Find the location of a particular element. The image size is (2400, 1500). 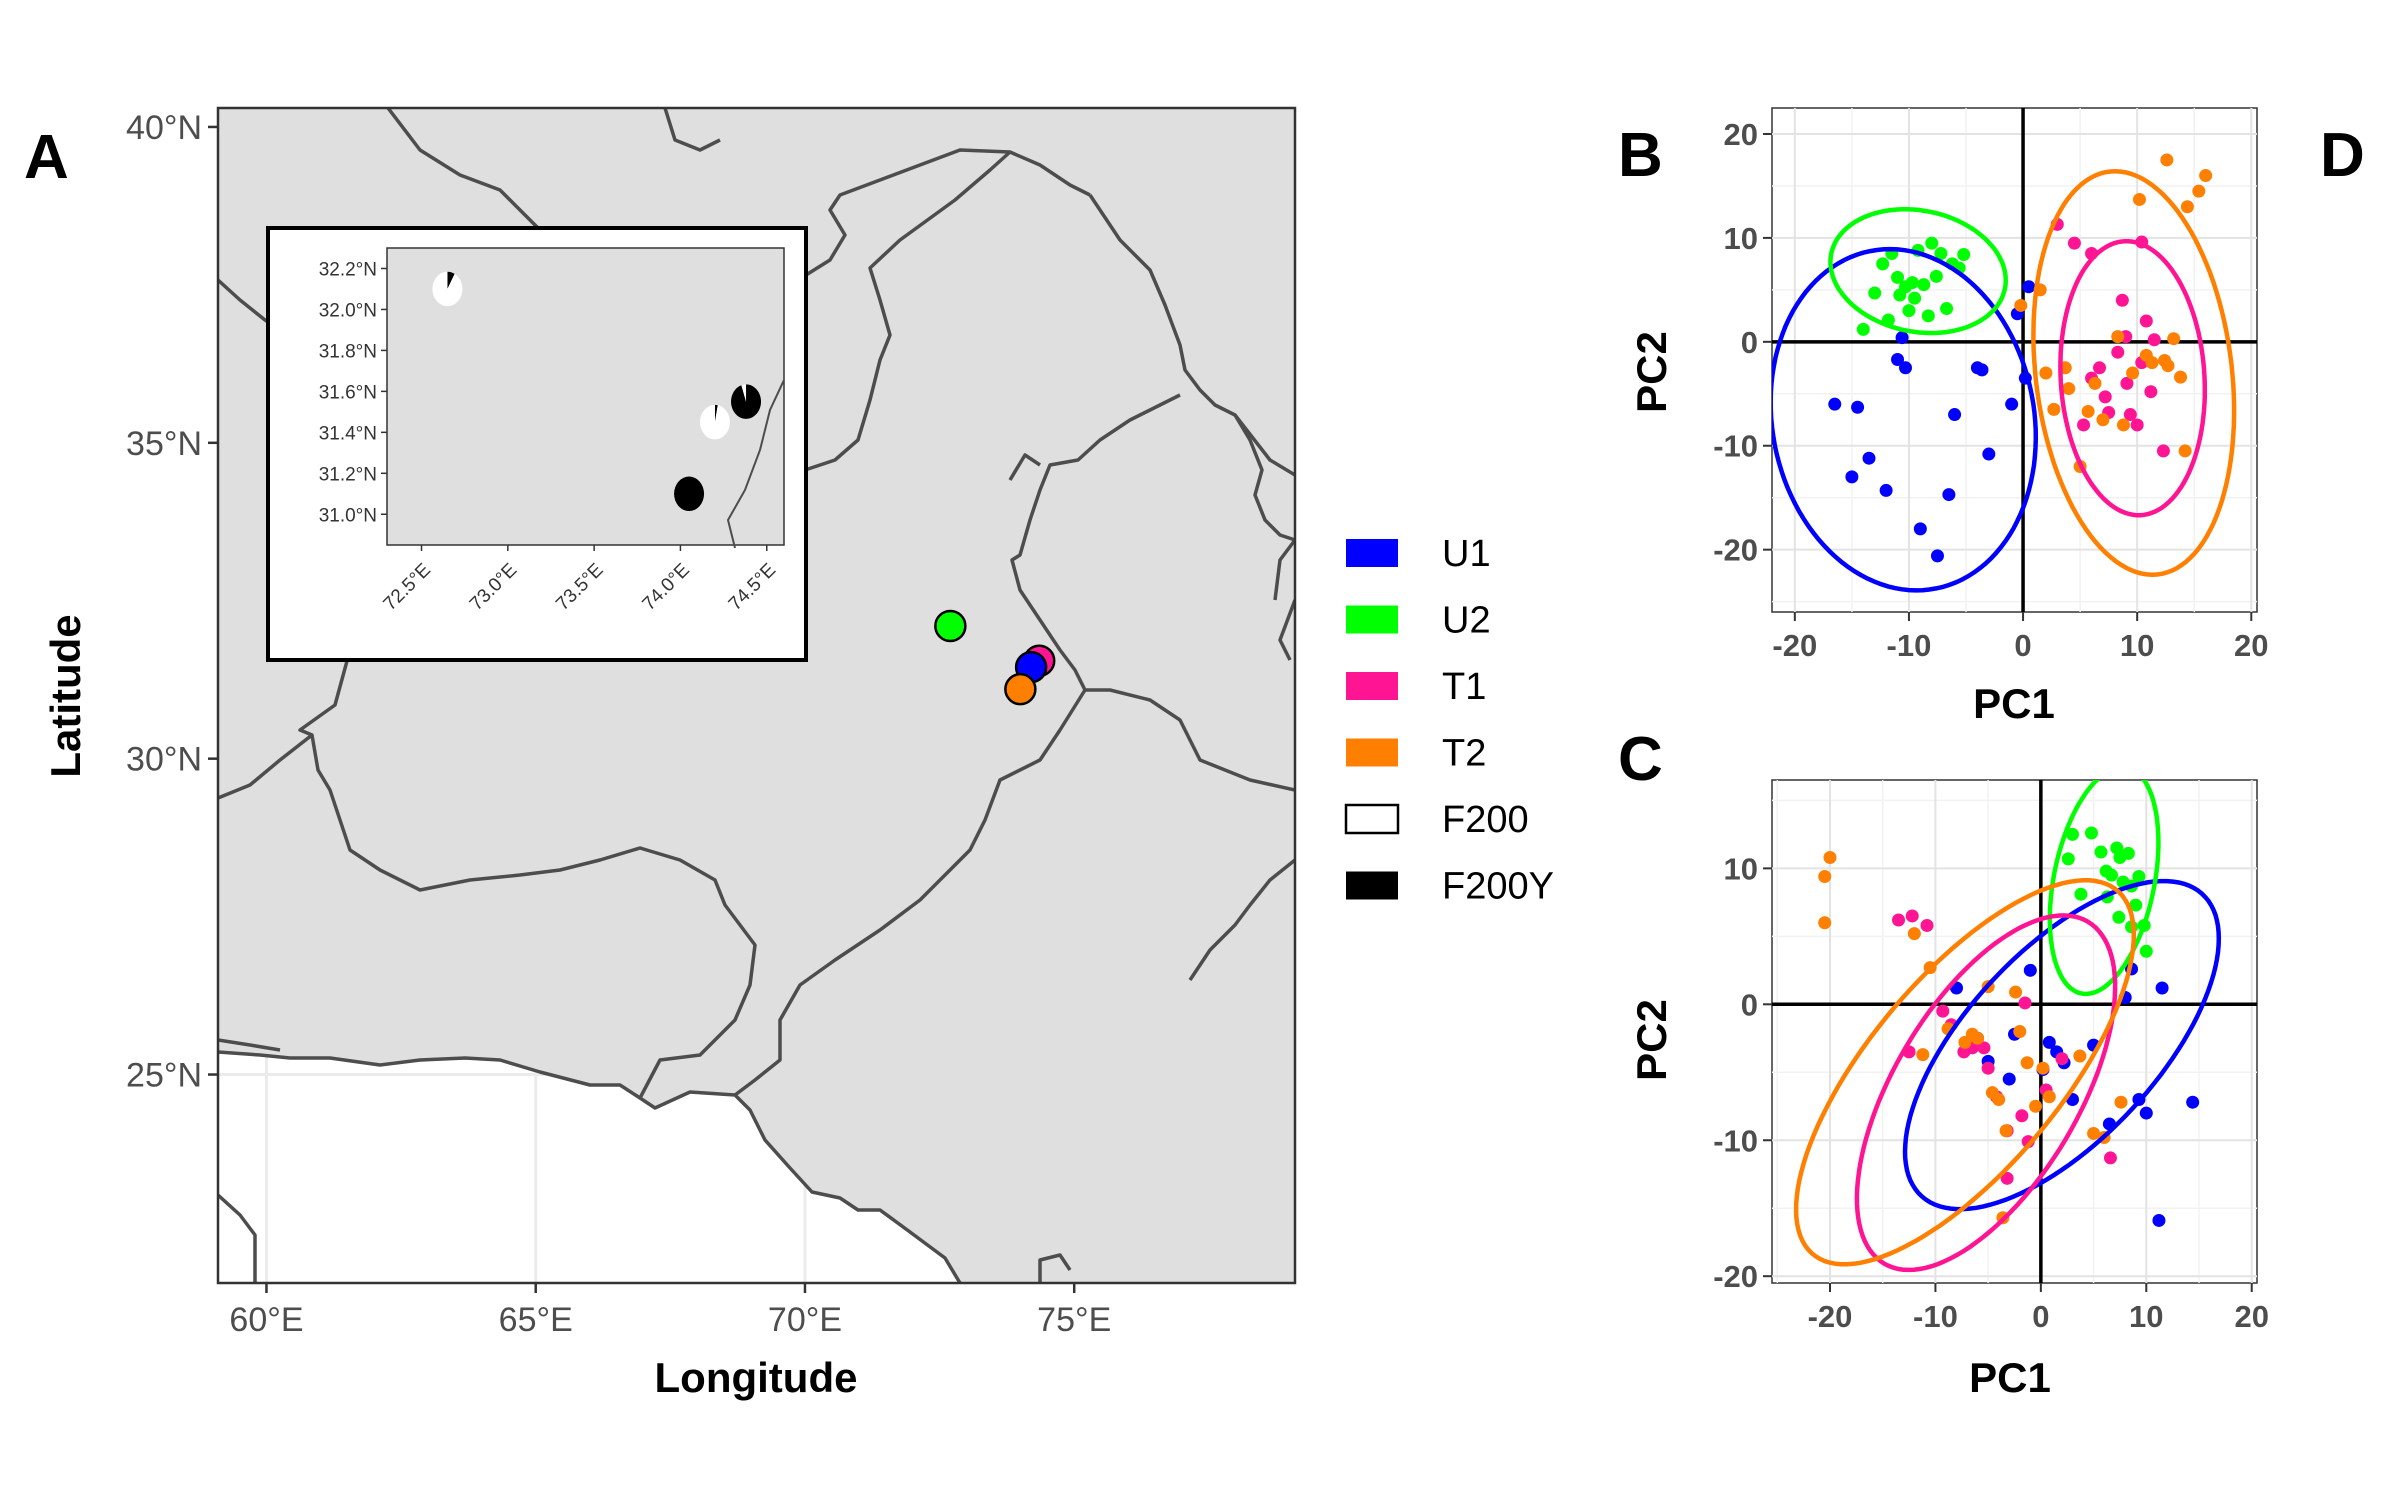

pca-b-ellipse-u1 is located at coordinates (1905, 419).